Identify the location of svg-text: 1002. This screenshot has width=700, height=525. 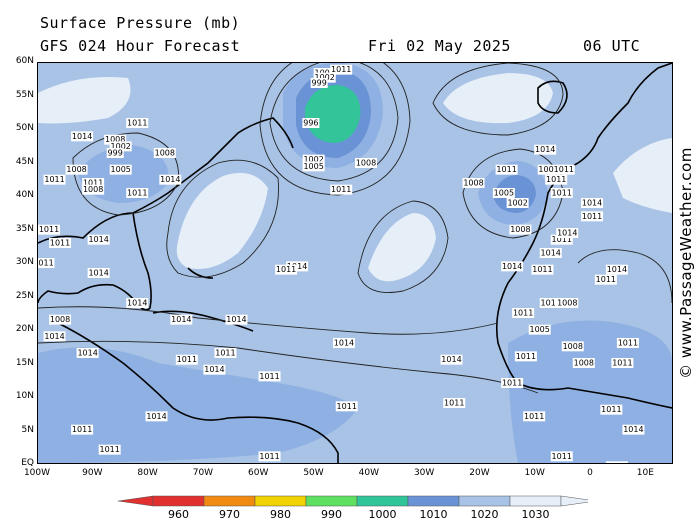
(324, 77).